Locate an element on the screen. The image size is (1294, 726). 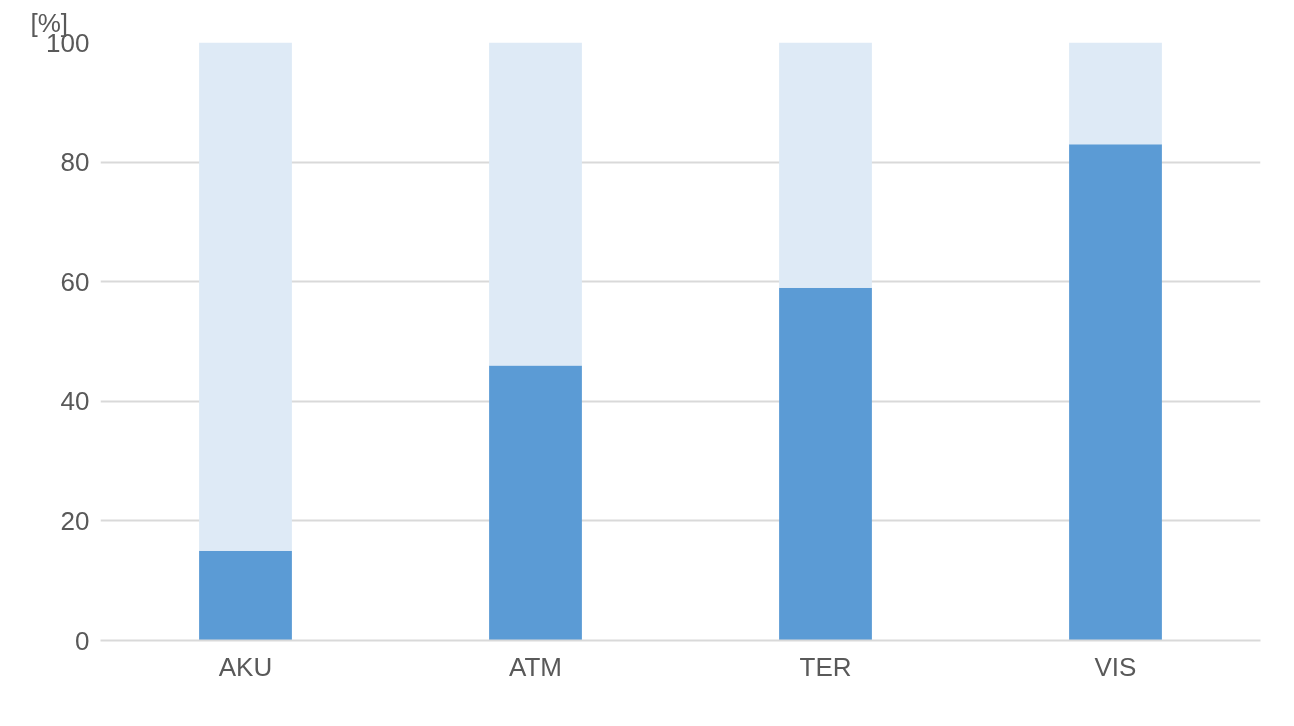
y-tick-label: 40 is located at coordinates (75, 401).